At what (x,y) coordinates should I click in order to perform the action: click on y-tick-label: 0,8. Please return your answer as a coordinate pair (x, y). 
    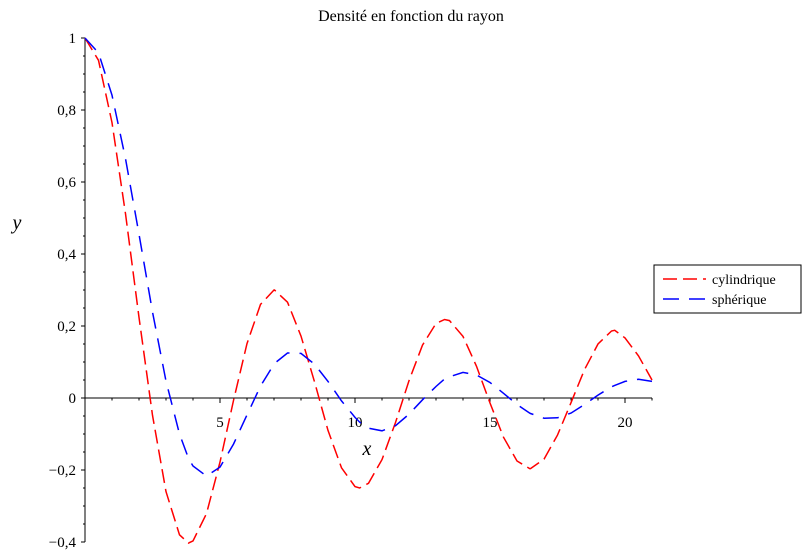
    Looking at the image, I should click on (66, 111).